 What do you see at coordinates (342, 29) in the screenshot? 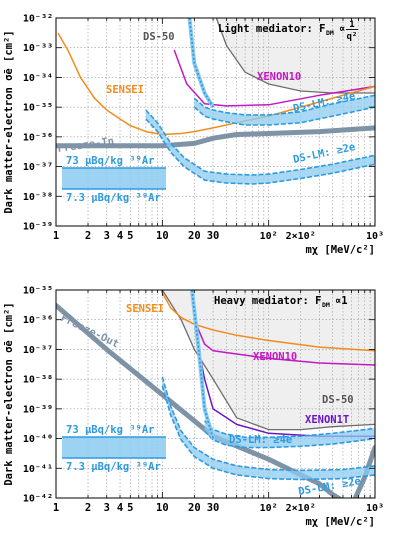
I see `title-tail: ∝` at bounding box center [342, 29].